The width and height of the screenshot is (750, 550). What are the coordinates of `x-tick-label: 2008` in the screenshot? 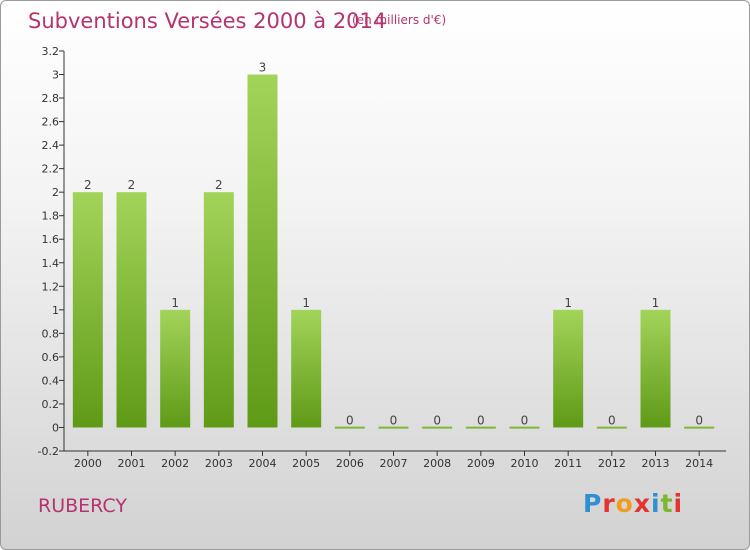 It's located at (437, 463).